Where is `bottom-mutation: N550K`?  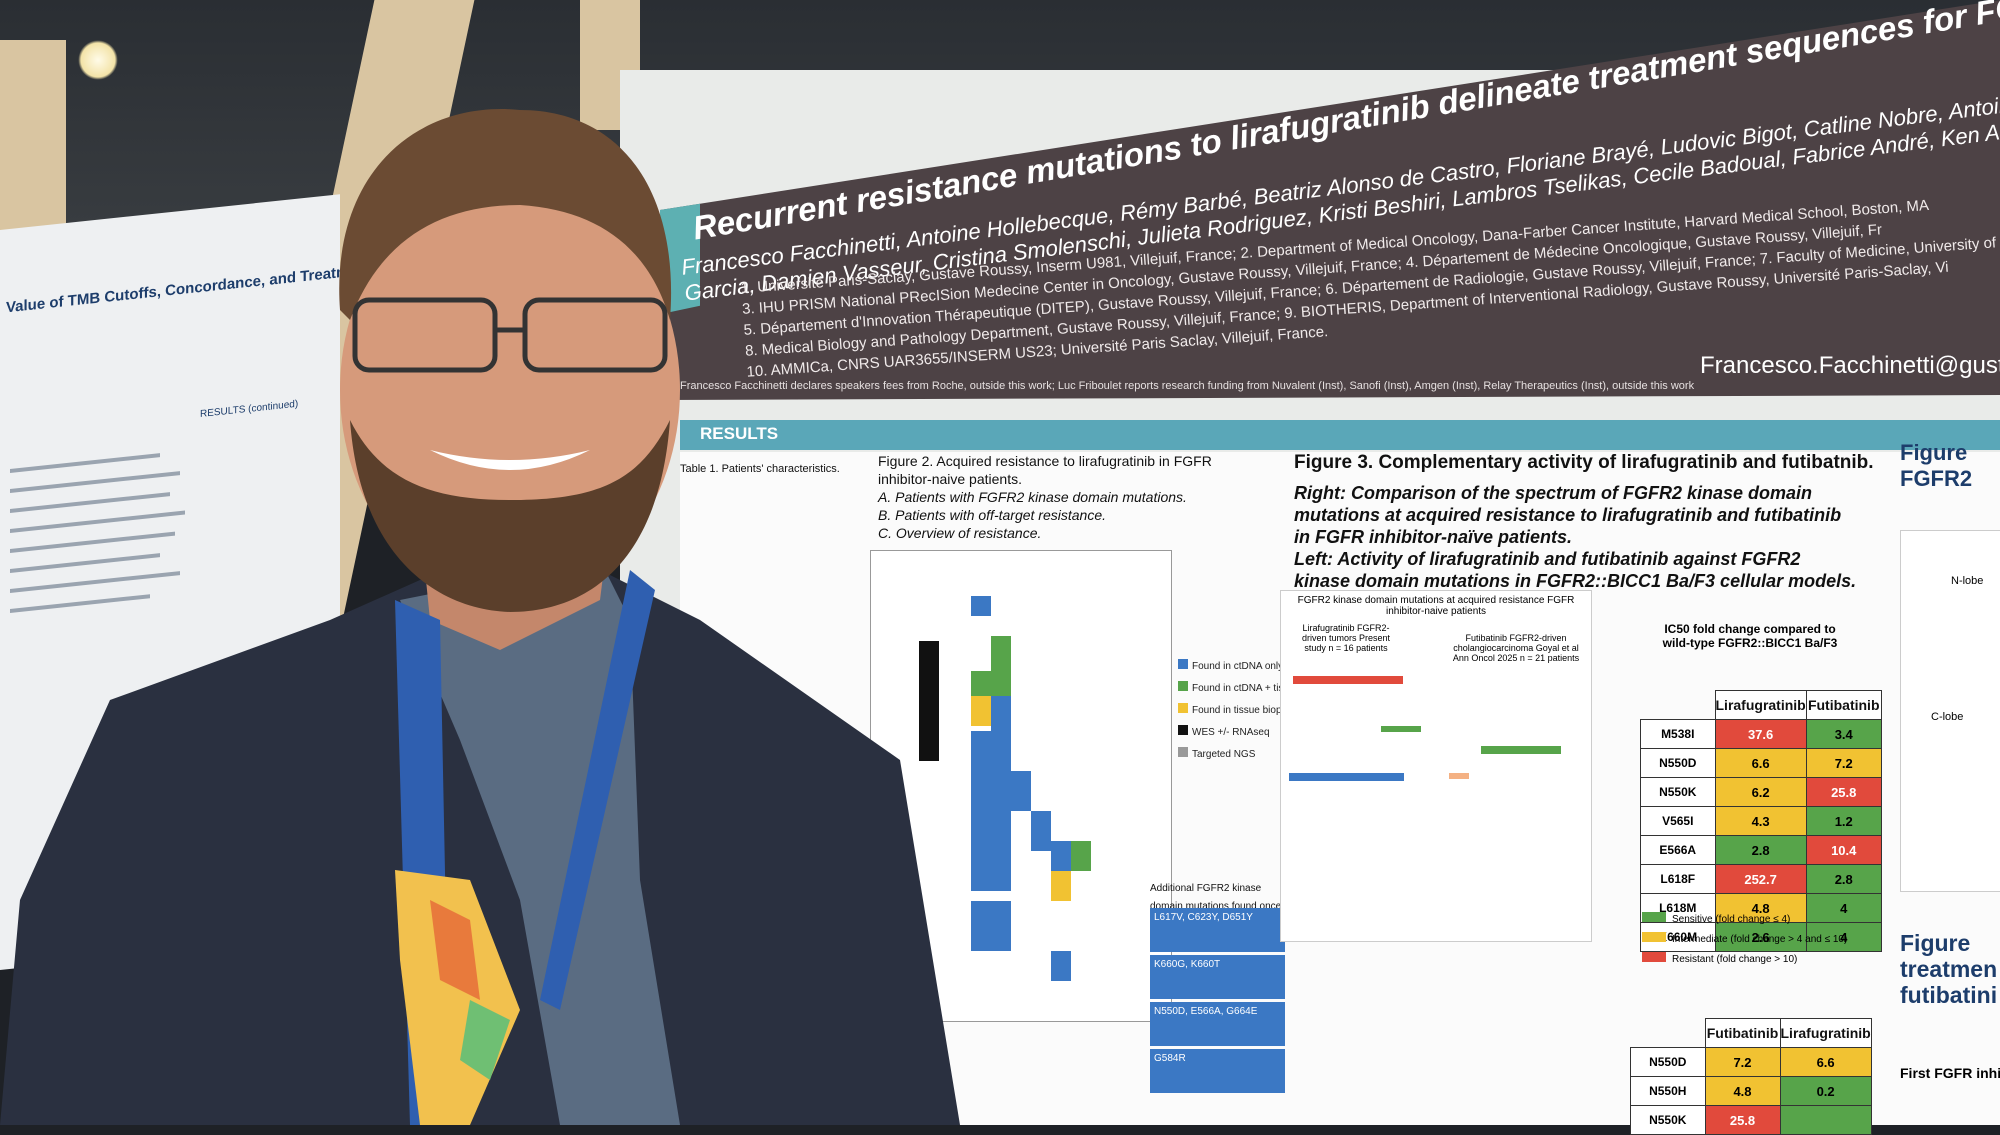 bottom-mutation: N550K is located at coordinates (1668, 1120).